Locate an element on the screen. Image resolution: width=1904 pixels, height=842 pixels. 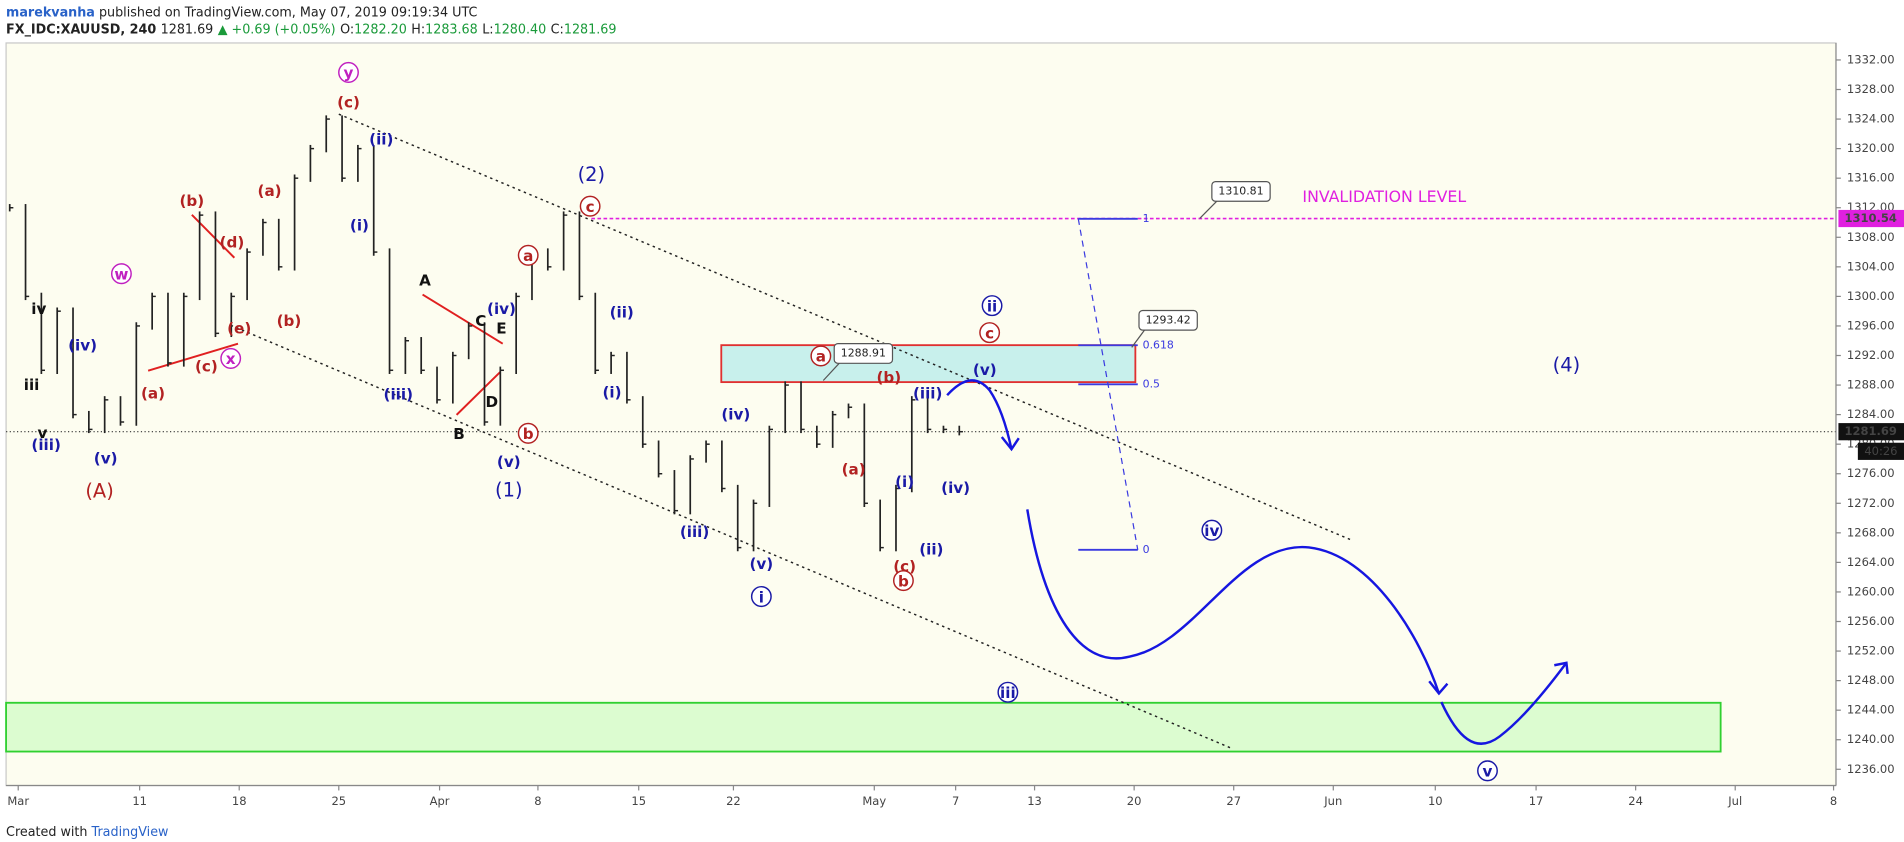
x-tick-label: 25 is located at coordinates (338, 801).